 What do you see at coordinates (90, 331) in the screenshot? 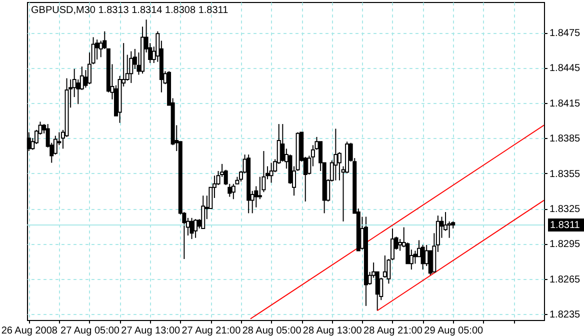
I see `x-tick-label: 27 Aug 05:00` at bounding box center [90, 331].